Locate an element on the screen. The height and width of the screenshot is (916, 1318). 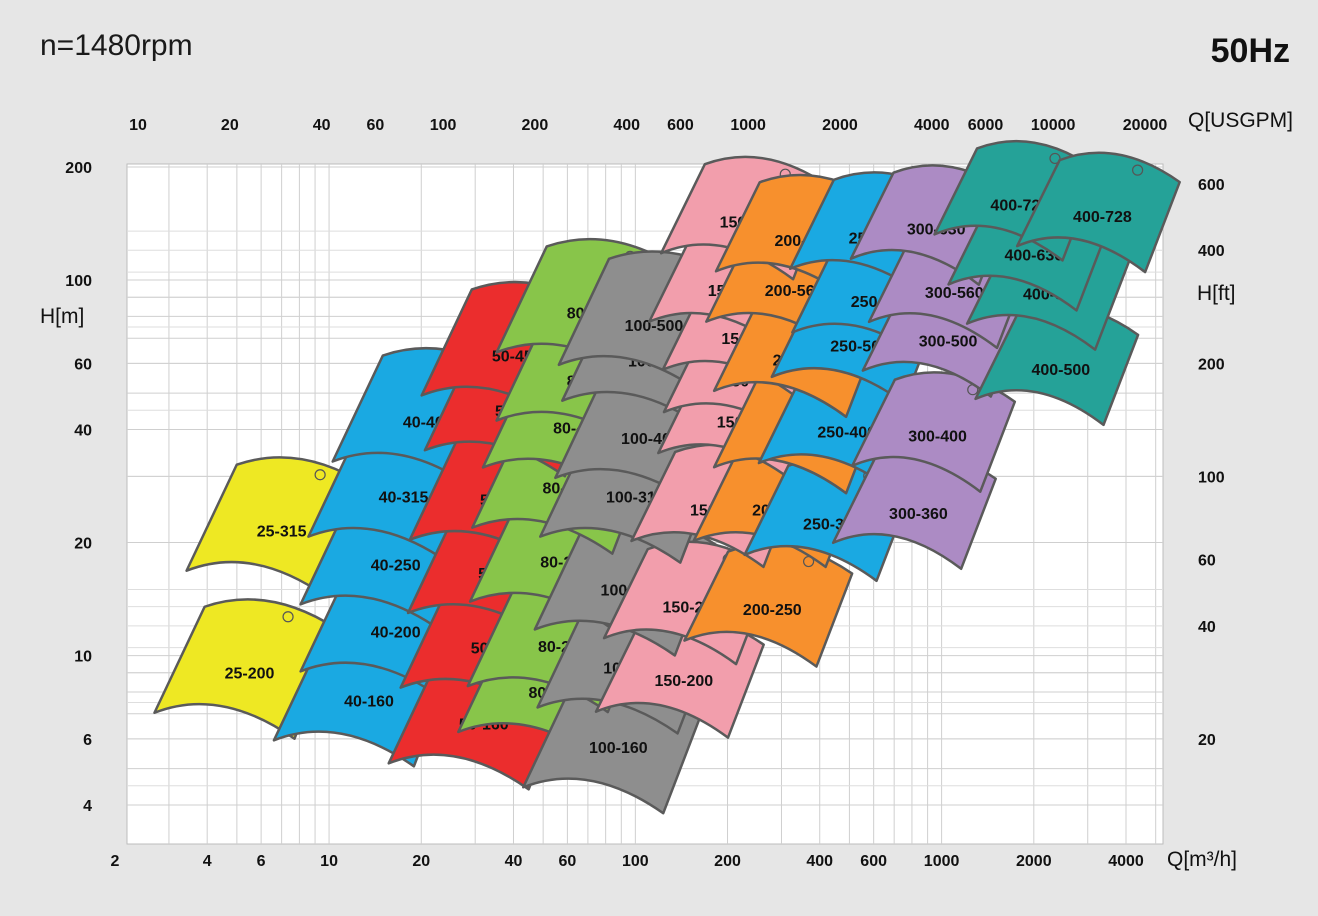
x-top-tick-label: 2000 is located at coordinates (840, 125).